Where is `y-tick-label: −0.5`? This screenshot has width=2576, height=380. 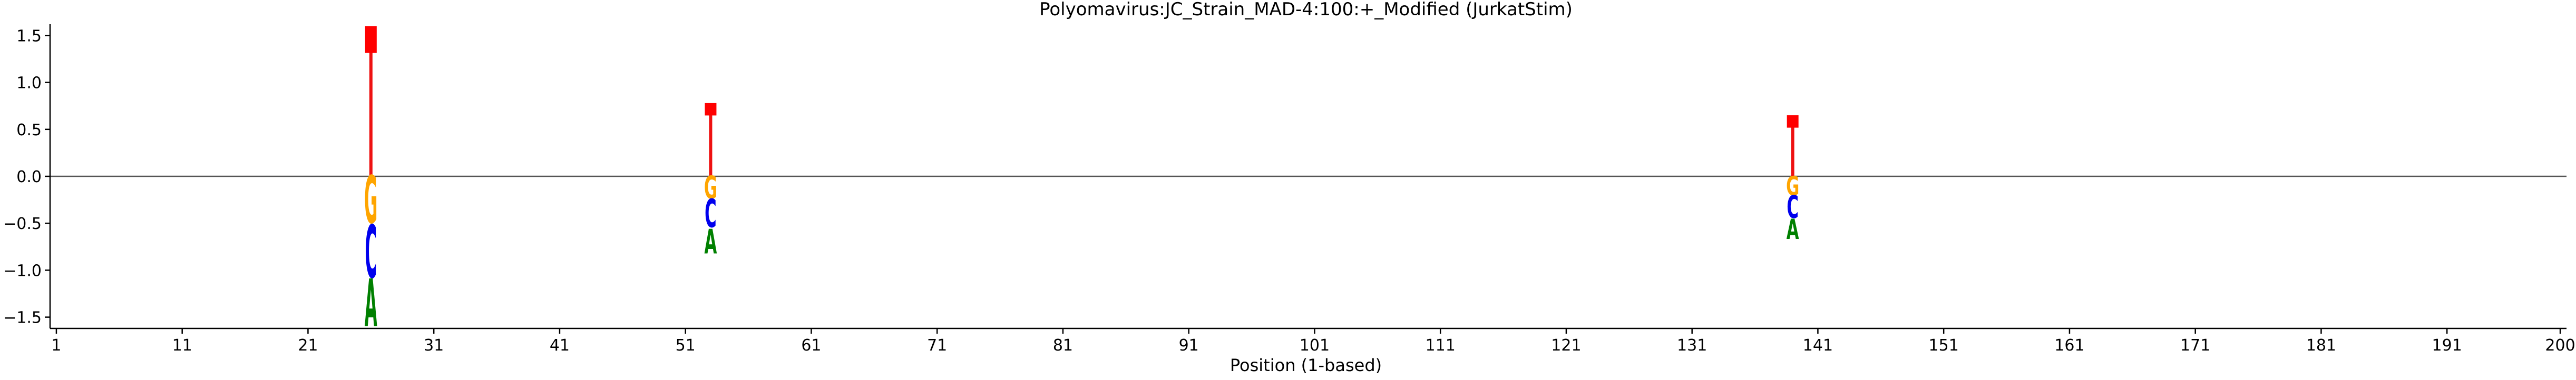
y-tick-label: −0.5 is located at coordinates (22, 224).